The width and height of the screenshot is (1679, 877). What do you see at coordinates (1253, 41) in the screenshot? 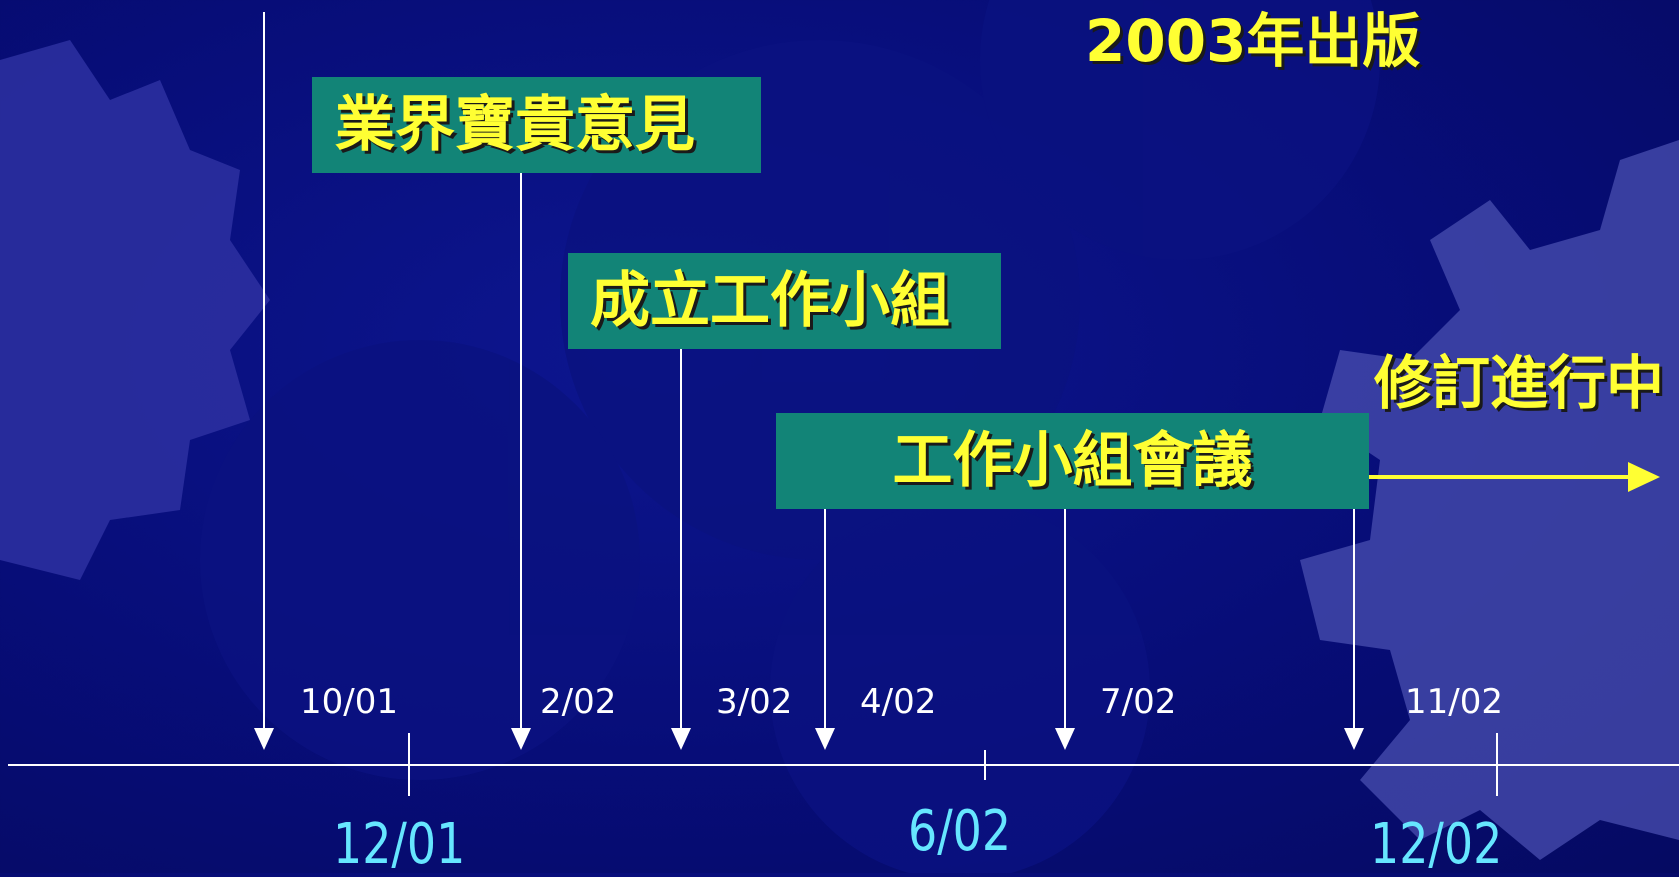
I see `published-2003-label: 2003年出版` at bounding box center [1253, 41].